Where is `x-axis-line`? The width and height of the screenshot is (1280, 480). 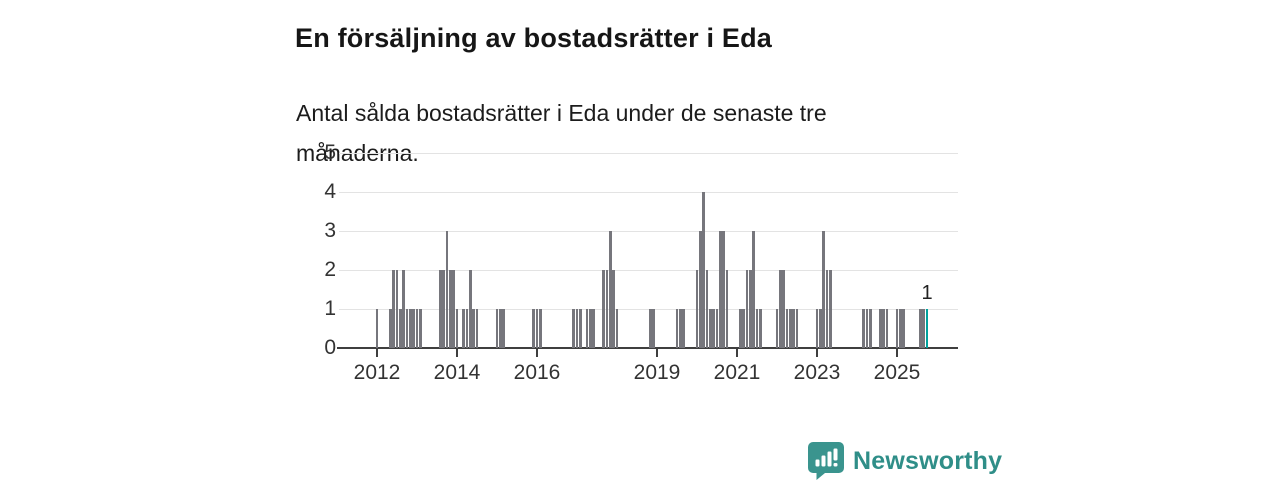 x-axis-line is located at coordinates (647, 348).